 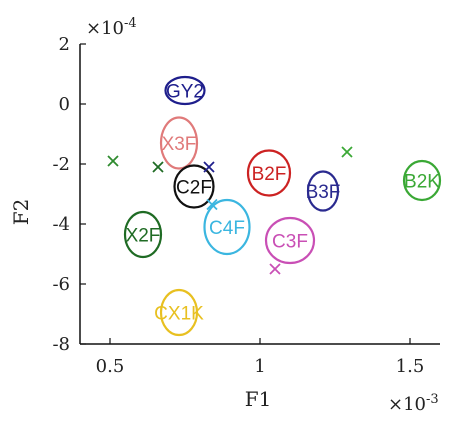 I want to click on cluster-ellipse-c4f, so click(x=227, y=227).